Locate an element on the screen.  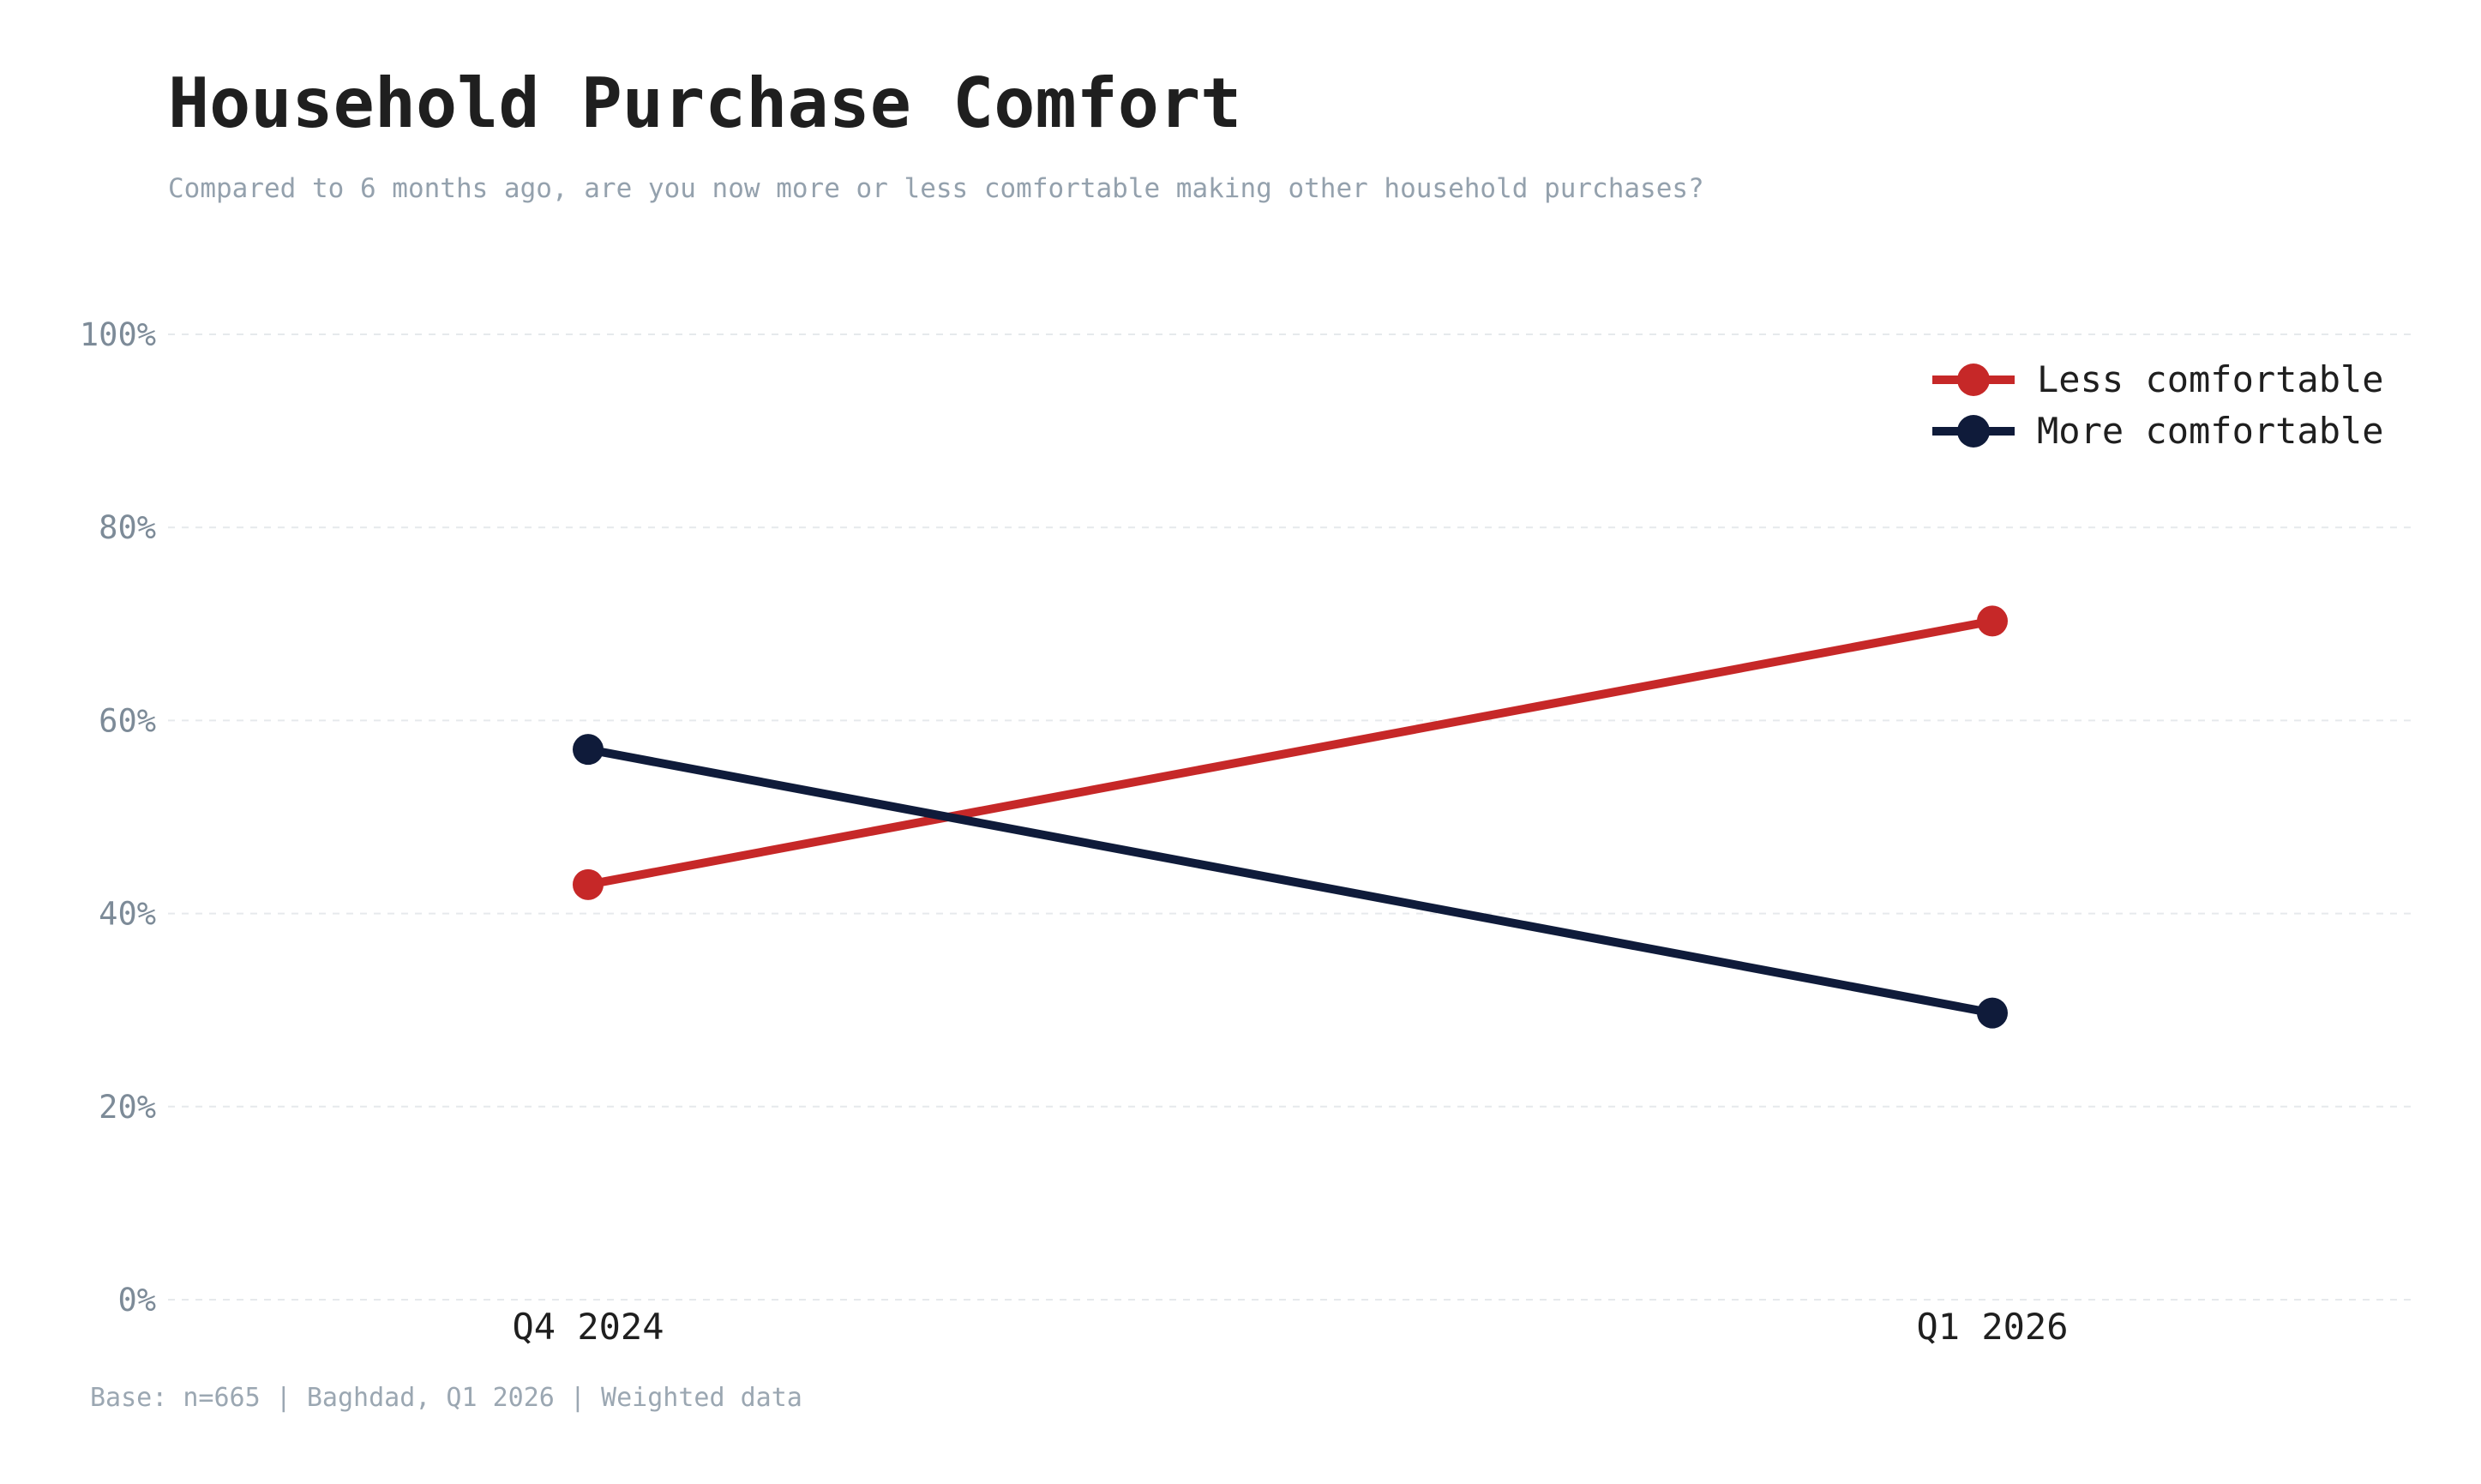
x-tick-label: Q4 2024 is located at coordinates (588, 1327).